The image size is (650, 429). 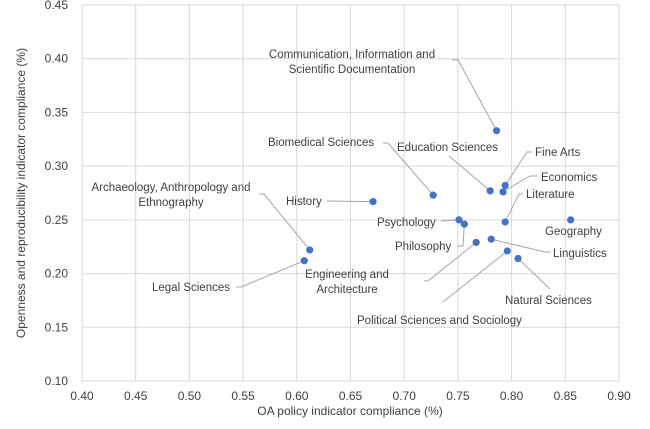 What do you see at coordinates (136, 396) in the screenshot?
I see `x-tick-label: 0.45` at bounding box center [136, 396].